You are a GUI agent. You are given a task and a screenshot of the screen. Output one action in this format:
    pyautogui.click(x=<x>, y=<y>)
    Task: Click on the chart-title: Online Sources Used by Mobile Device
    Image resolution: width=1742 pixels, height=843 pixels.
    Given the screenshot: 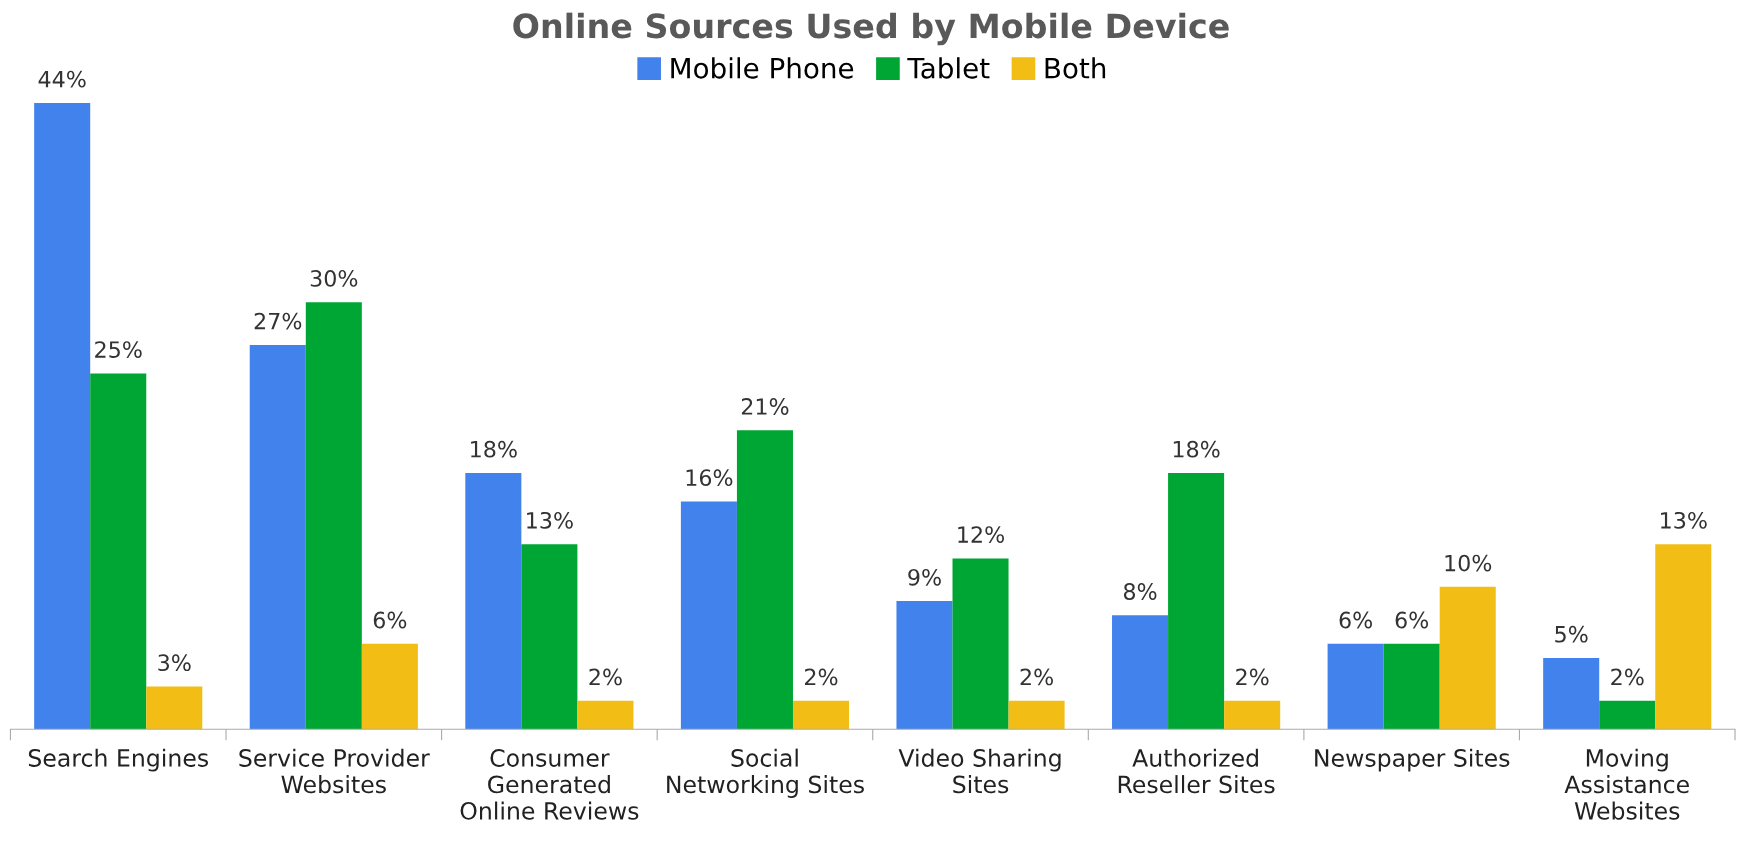 What is the action you would take?
    pyautogui.click(x=871, y=29)
    